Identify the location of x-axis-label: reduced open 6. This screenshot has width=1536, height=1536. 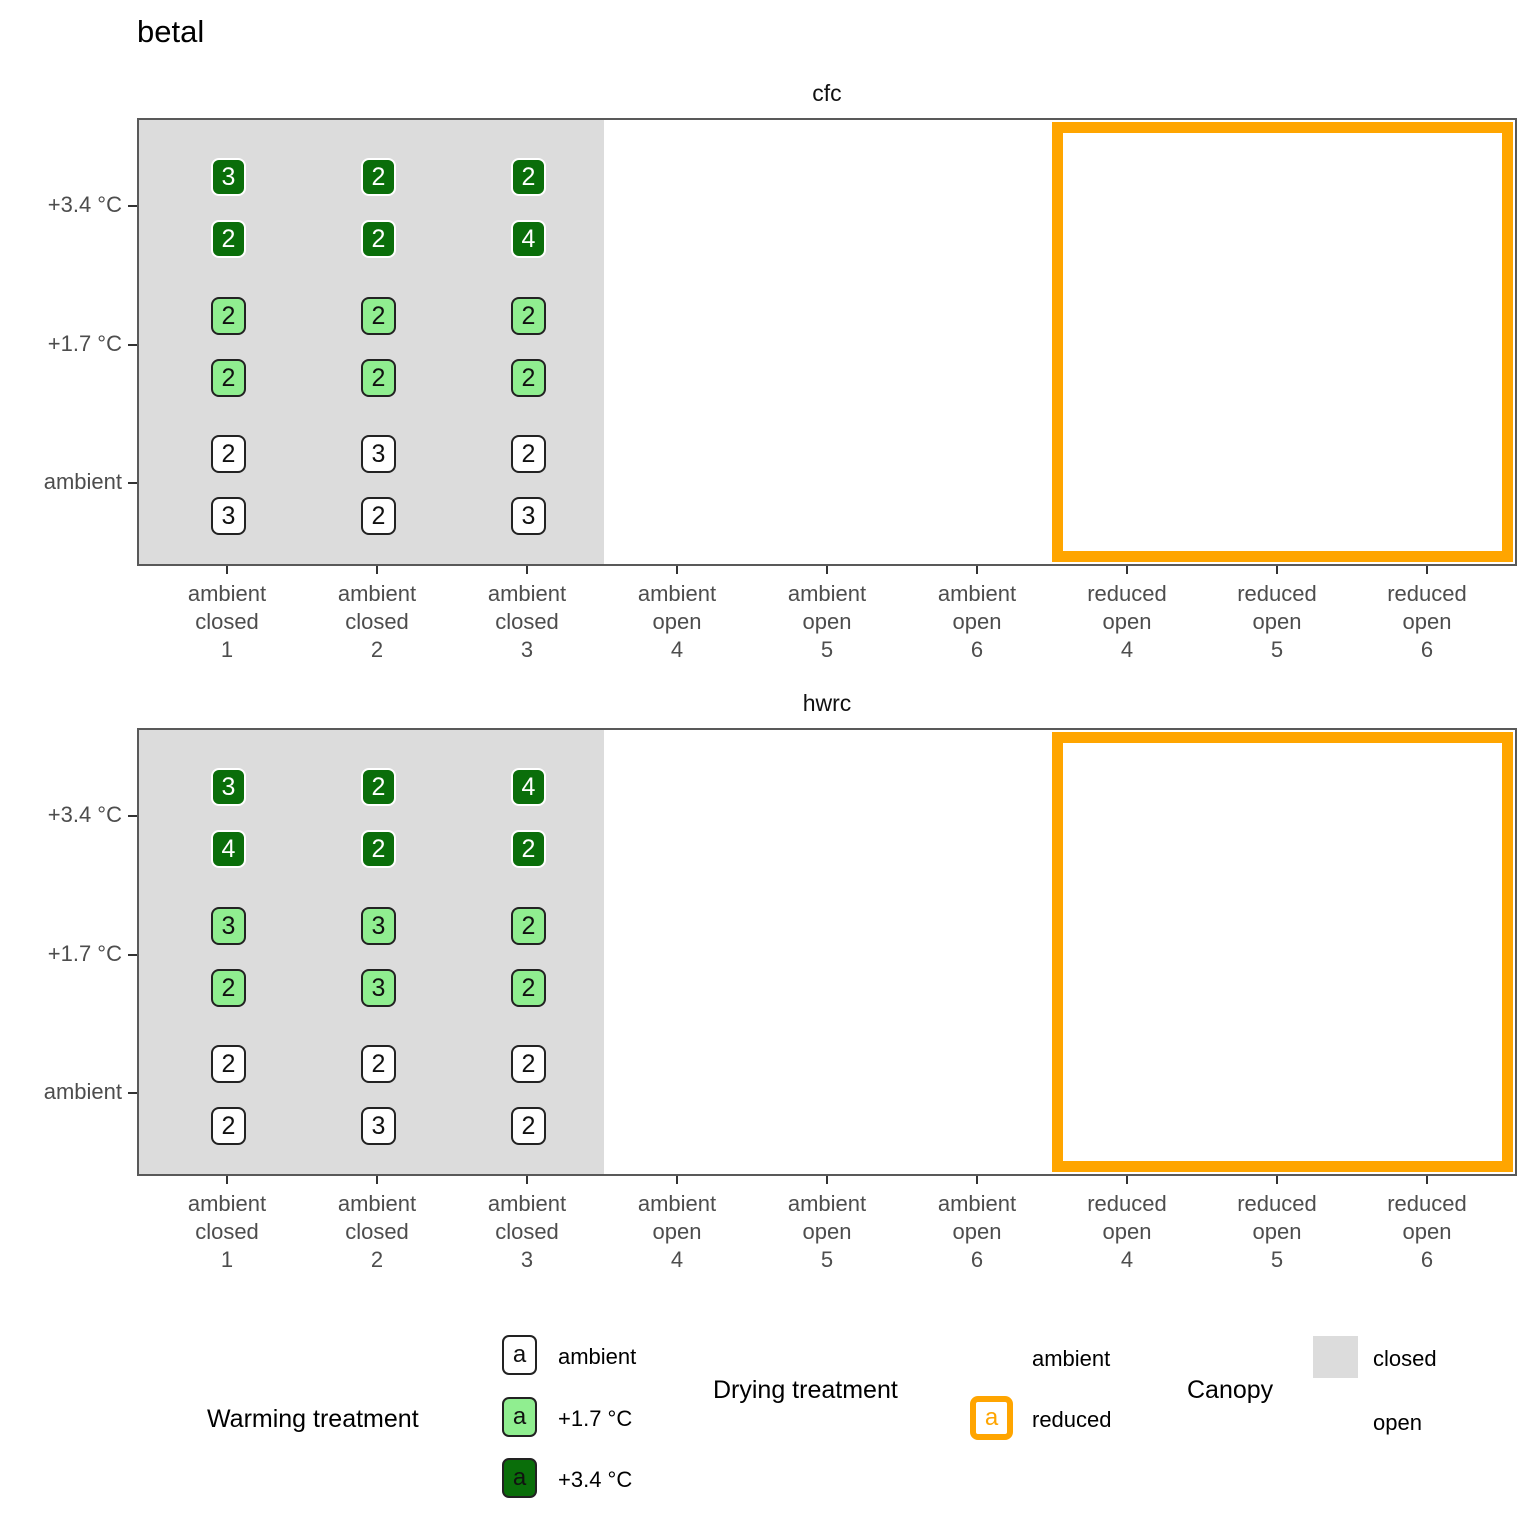
(1427, 1232).